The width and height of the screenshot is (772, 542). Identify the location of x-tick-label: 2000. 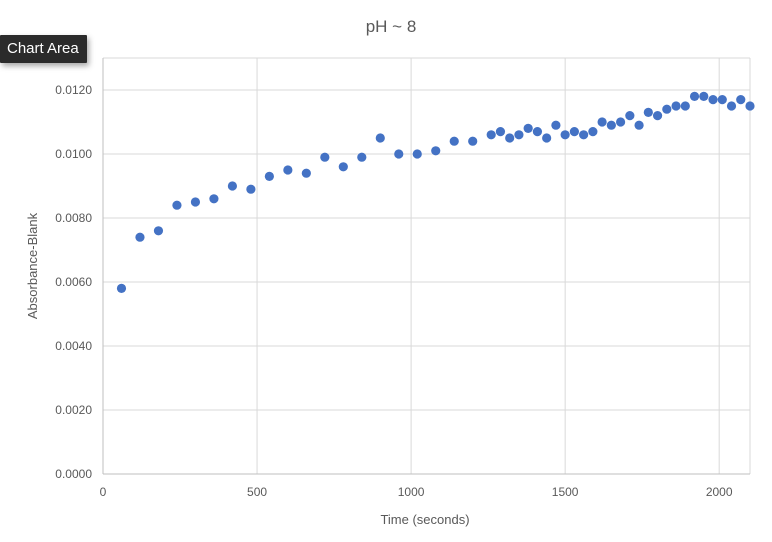
(719, 492).